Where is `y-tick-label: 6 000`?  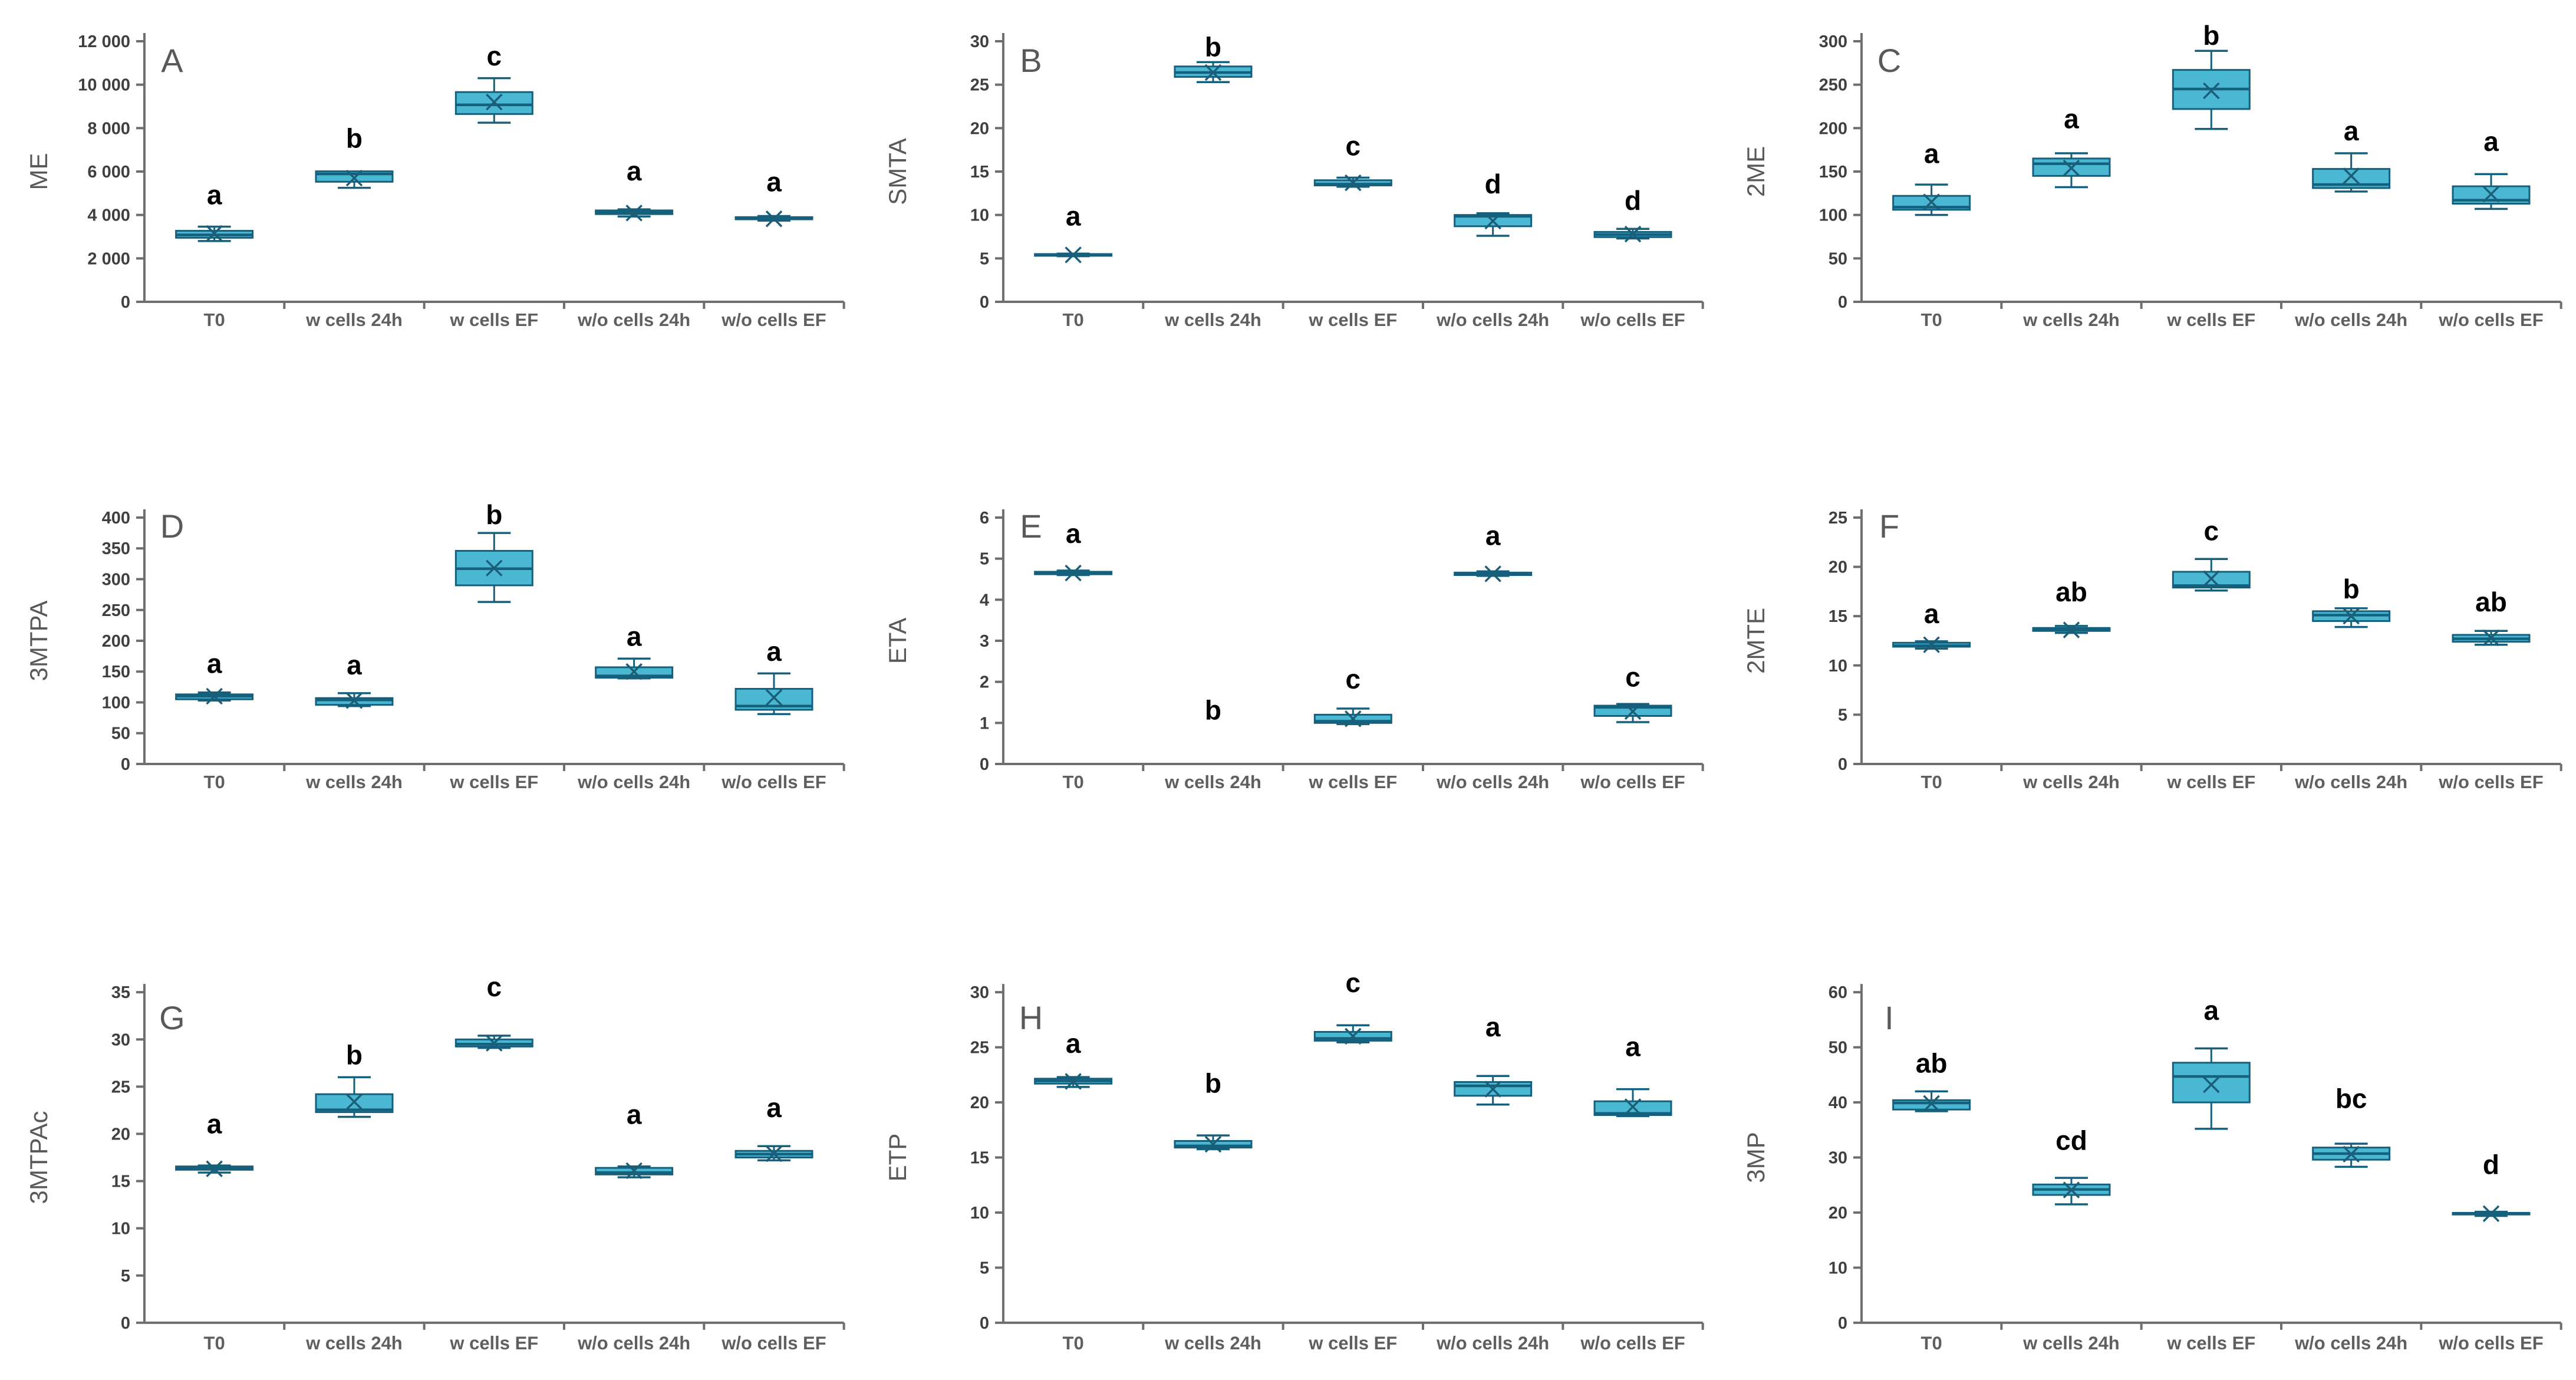
y-tick-label: 6 000 is located at coordinates (108, 172).